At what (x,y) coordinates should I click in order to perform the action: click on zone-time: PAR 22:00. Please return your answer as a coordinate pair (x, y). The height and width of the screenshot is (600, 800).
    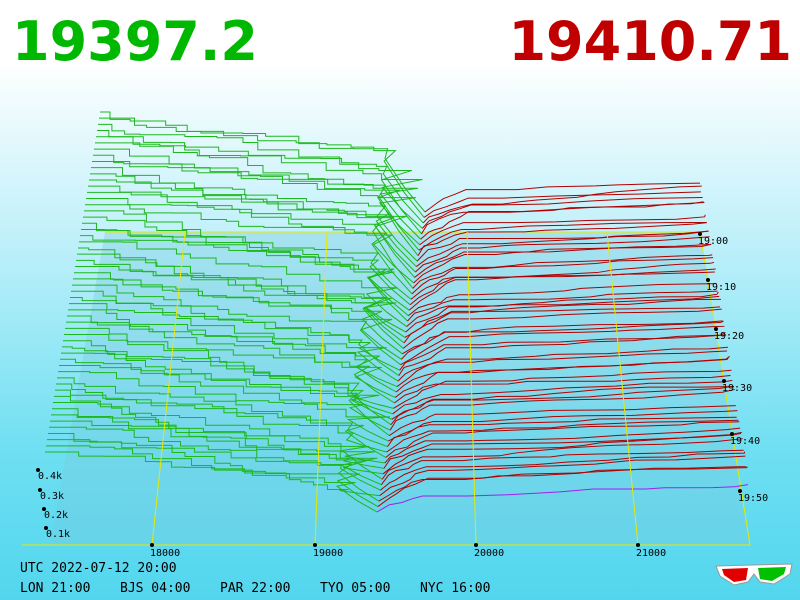
    Looking at the image, I should click on (255, 588).